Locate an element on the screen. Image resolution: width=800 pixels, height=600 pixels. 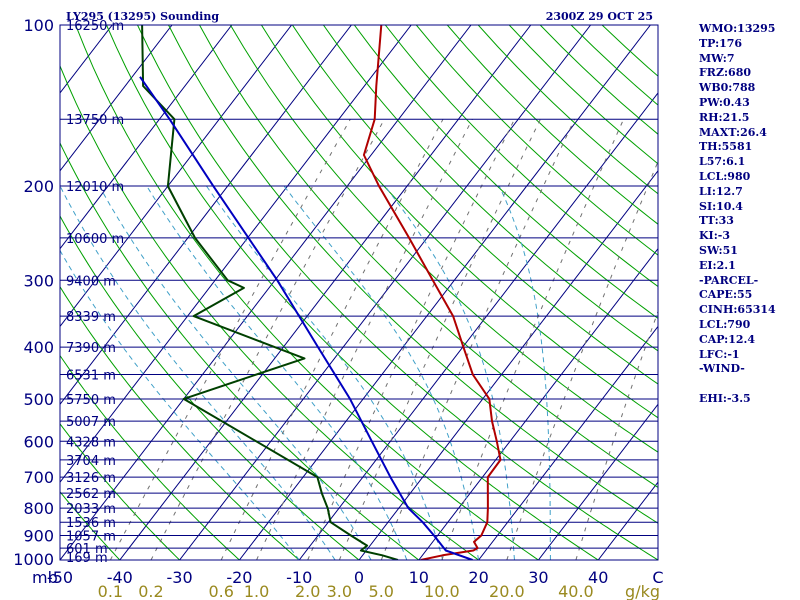
index-item: EHI:-3.5 is located at coordinates (725, 398).